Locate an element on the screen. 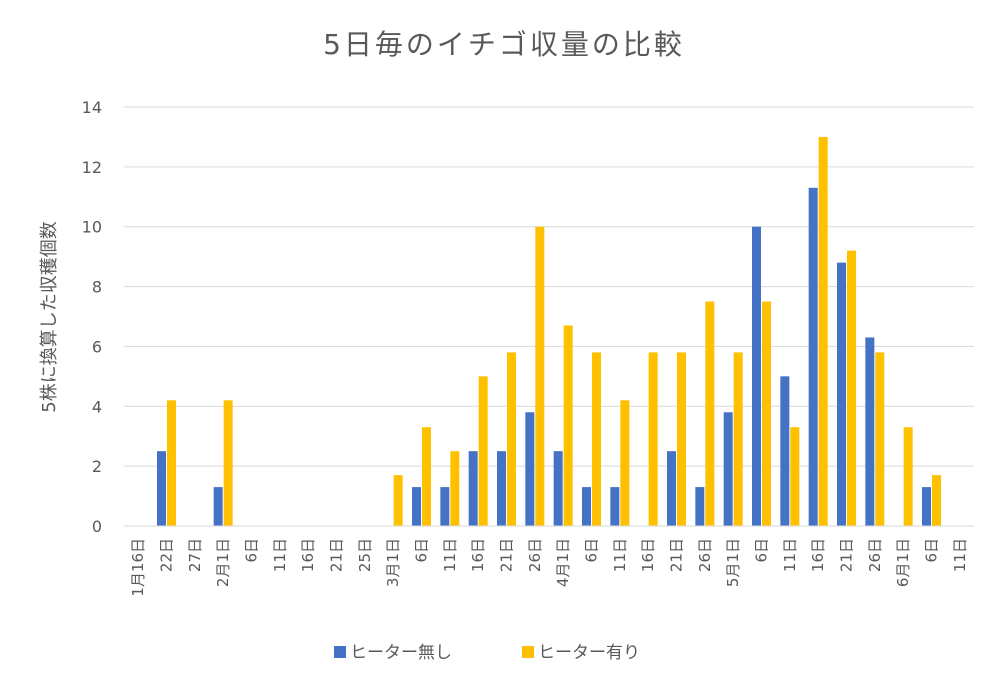 The height and width of the screenshot is (693, 1000). y-tick-label: 4 is located at coordinates (97, 406).